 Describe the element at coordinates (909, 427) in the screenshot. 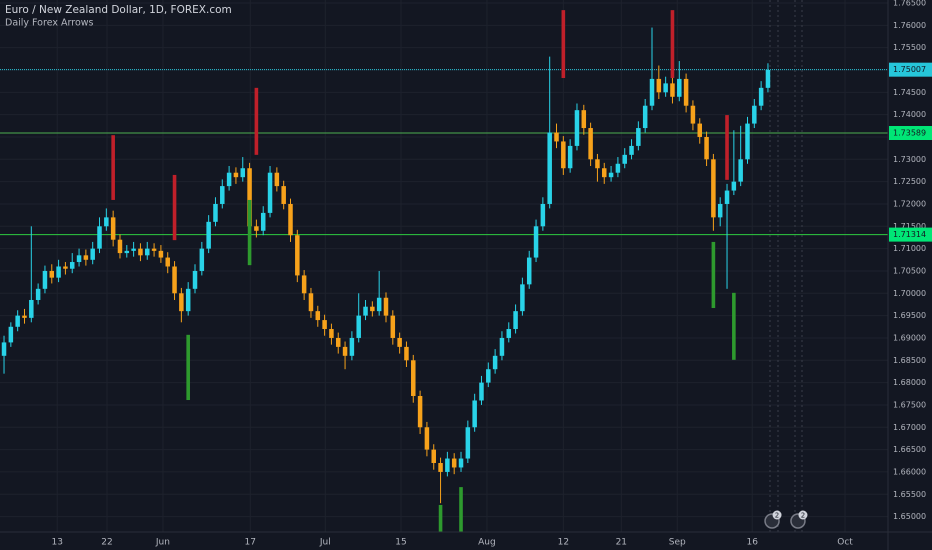

I see `y-tick-label: 1.67000` at that location.